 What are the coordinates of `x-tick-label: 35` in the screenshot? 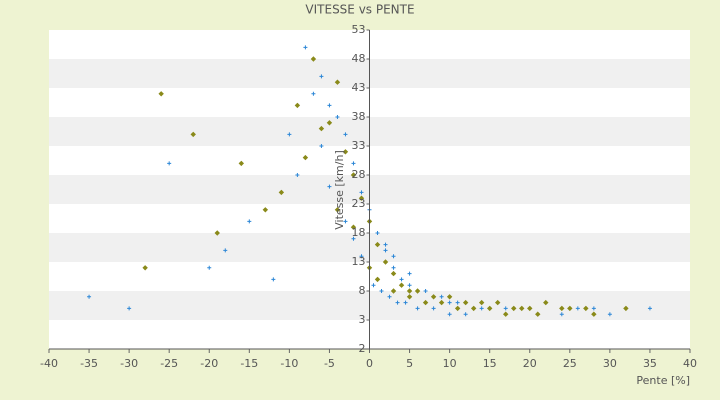 It's located at (650, 363).